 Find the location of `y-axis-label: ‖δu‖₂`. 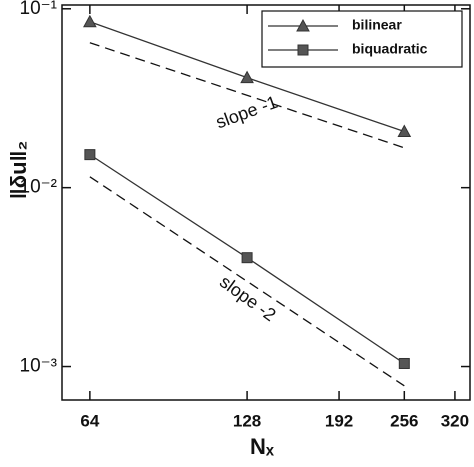

y-axis-label: ‖δu‖₂ is located at coordinates (18, 170).